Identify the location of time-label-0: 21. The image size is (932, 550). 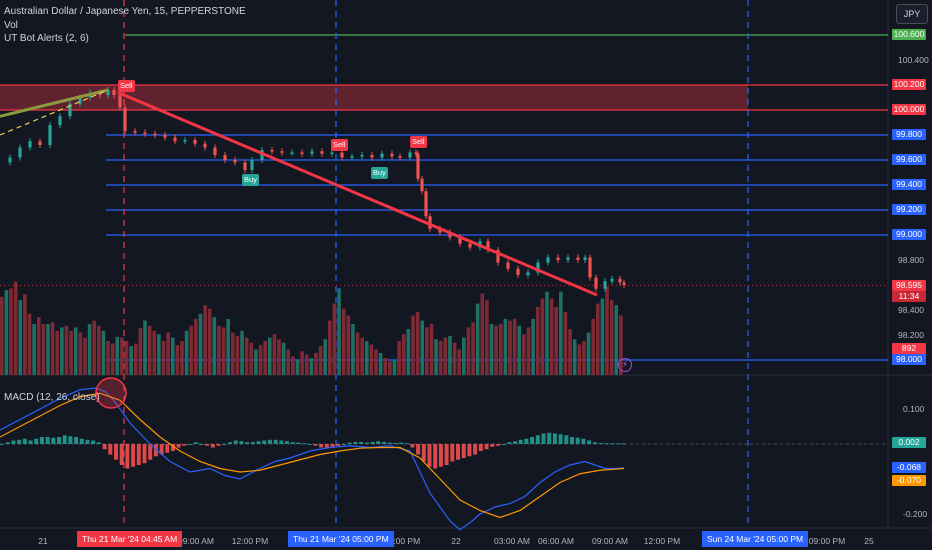
(43, 541).